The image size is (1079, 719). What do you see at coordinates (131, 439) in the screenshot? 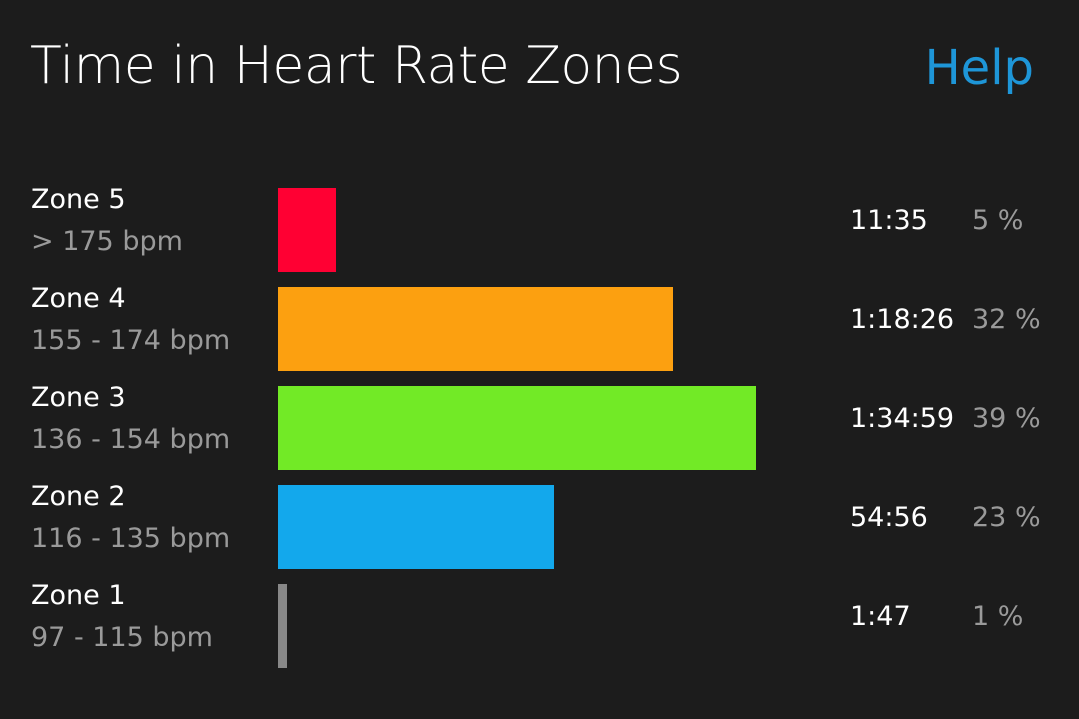
I see `zone-bpm-range: 136 - 154 bpm` at bounding box center [131, 439].